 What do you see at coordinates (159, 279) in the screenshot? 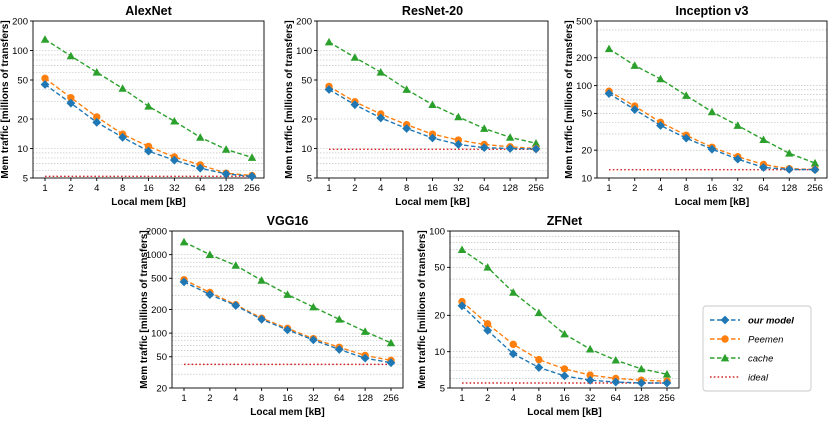
I see `y-tick-label: 500` at bounding box center [159, 279].